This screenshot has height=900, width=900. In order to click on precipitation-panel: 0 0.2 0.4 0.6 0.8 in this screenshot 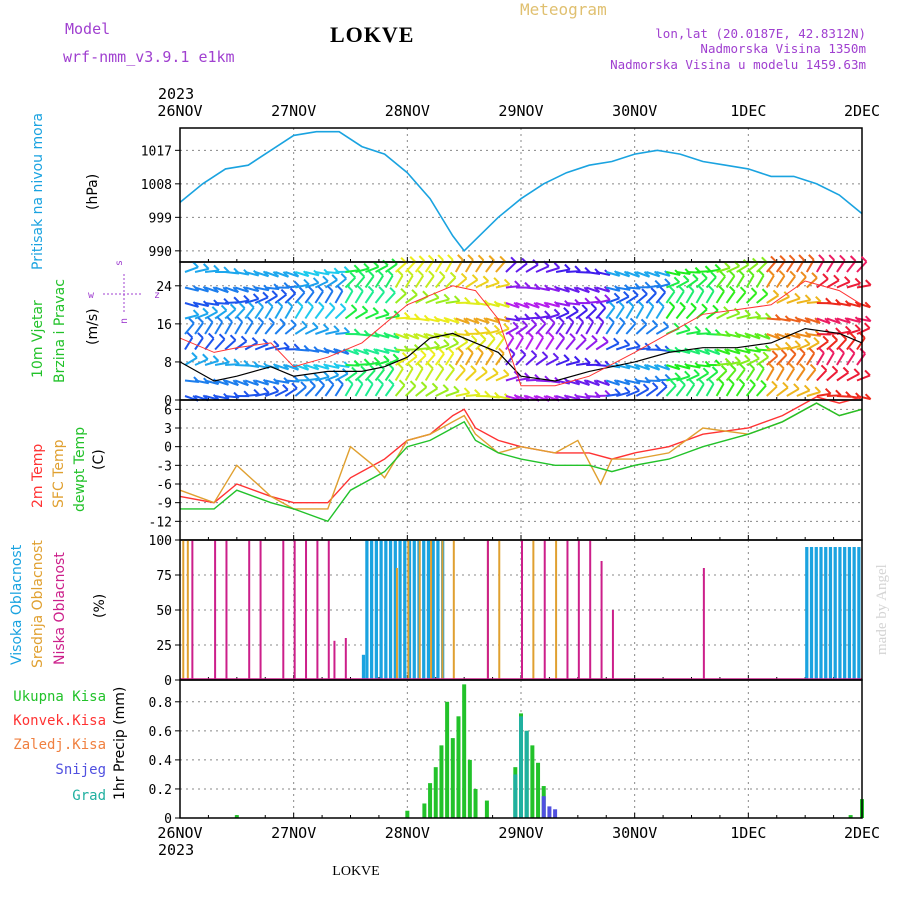, I will do `click(506, 753)`.